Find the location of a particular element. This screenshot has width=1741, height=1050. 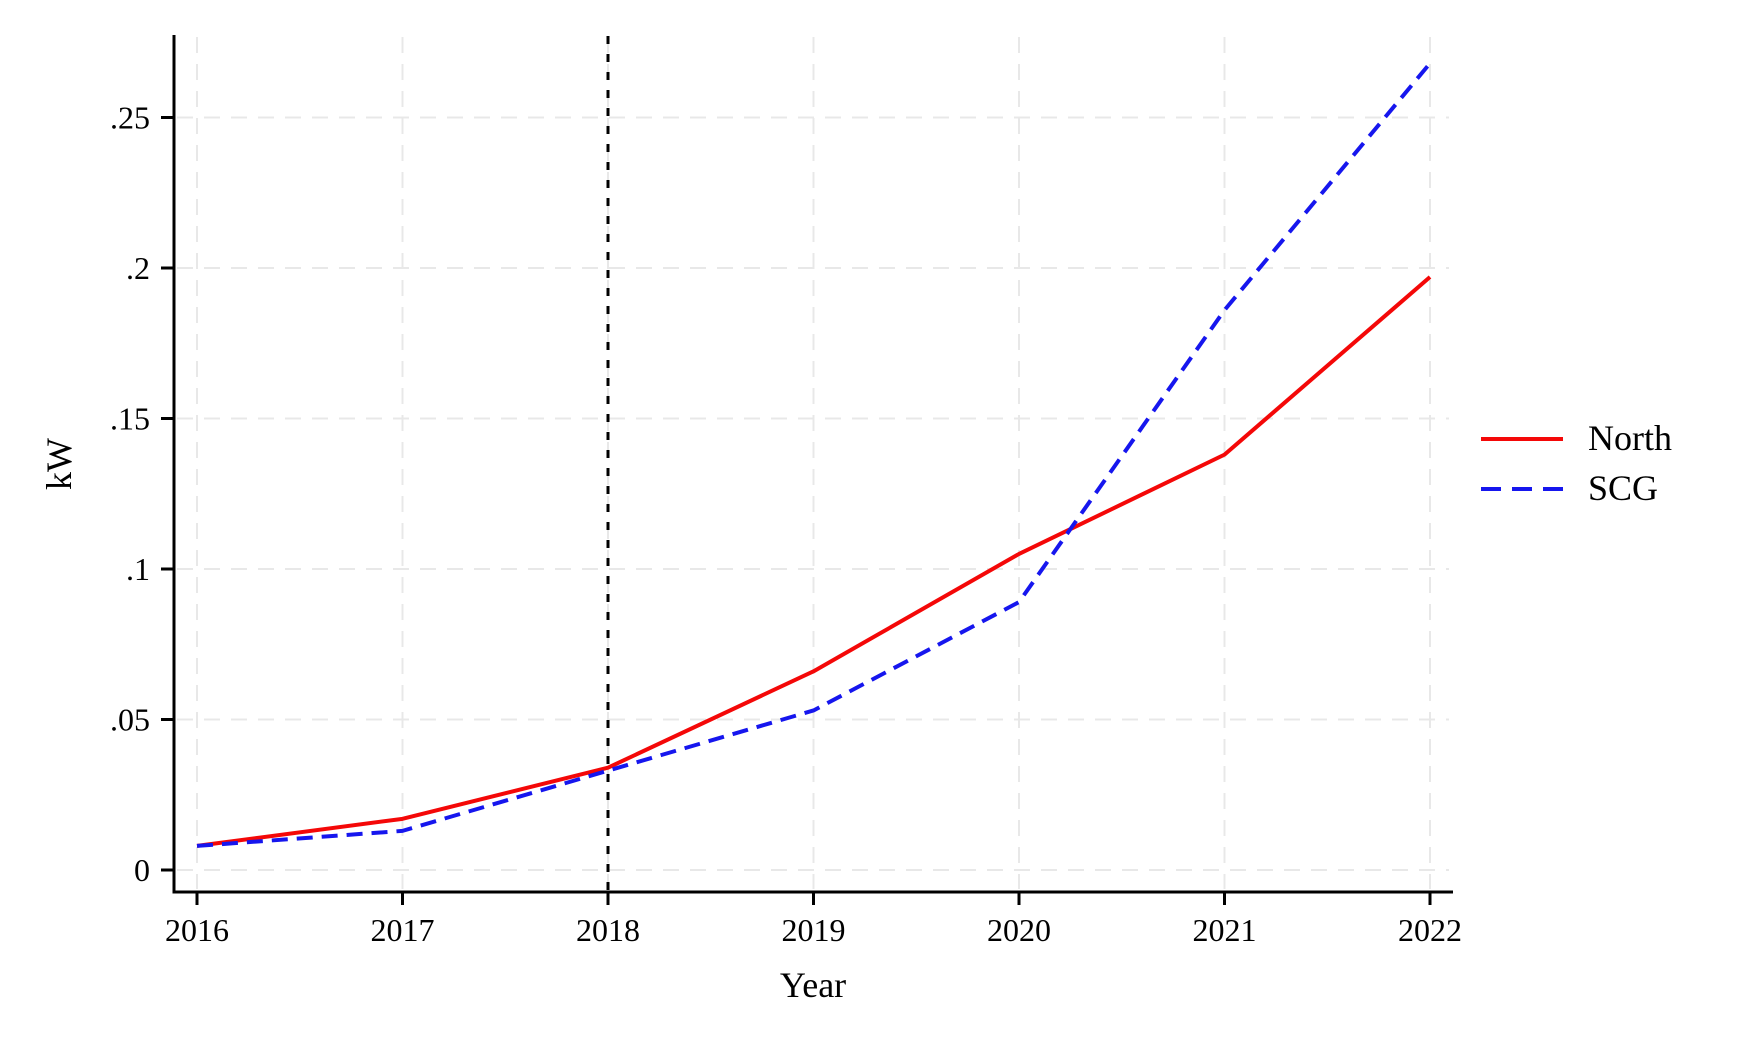

y-tick-label: .2 is located at coordinates (138, 268).